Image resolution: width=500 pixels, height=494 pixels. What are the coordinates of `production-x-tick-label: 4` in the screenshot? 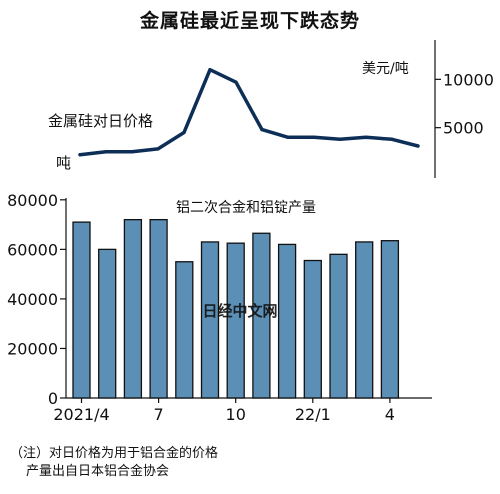 It's located at (390, 414).